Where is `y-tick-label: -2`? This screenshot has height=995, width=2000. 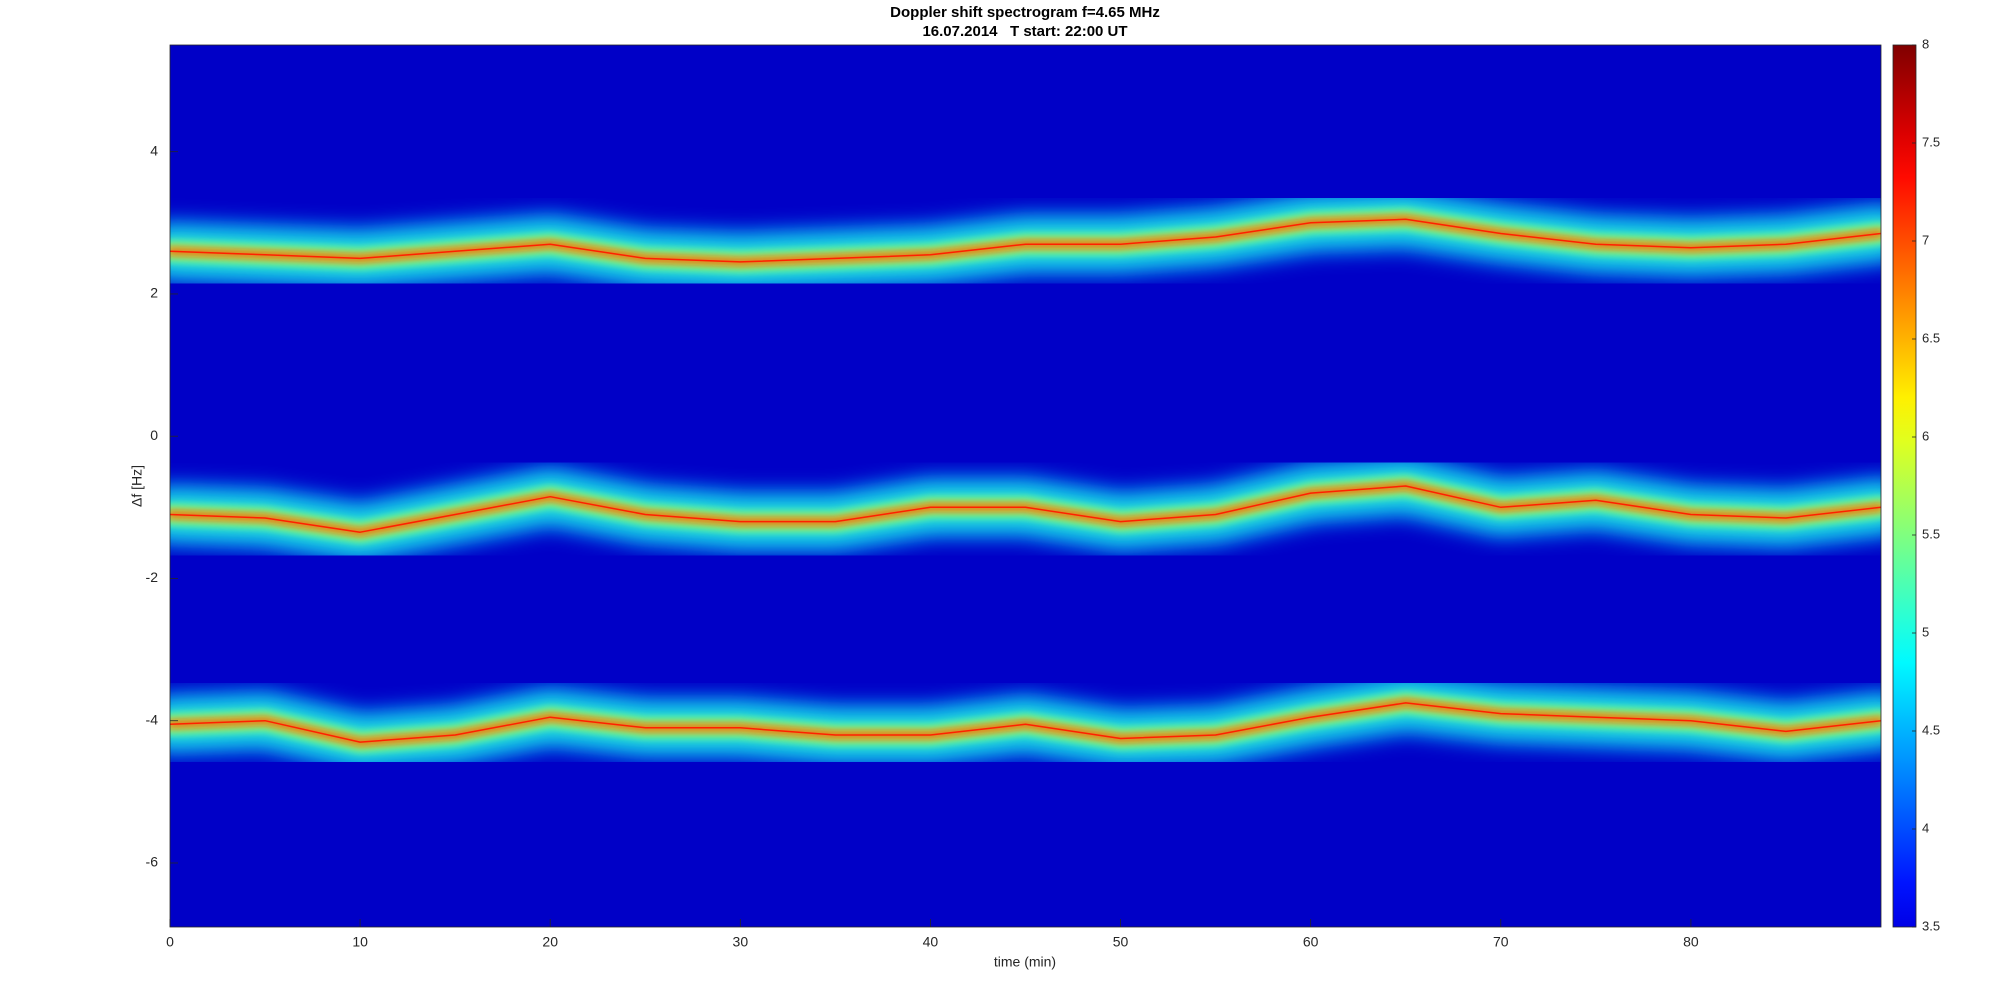 y-tick-label: -2 is located at coordinates (152, 577).